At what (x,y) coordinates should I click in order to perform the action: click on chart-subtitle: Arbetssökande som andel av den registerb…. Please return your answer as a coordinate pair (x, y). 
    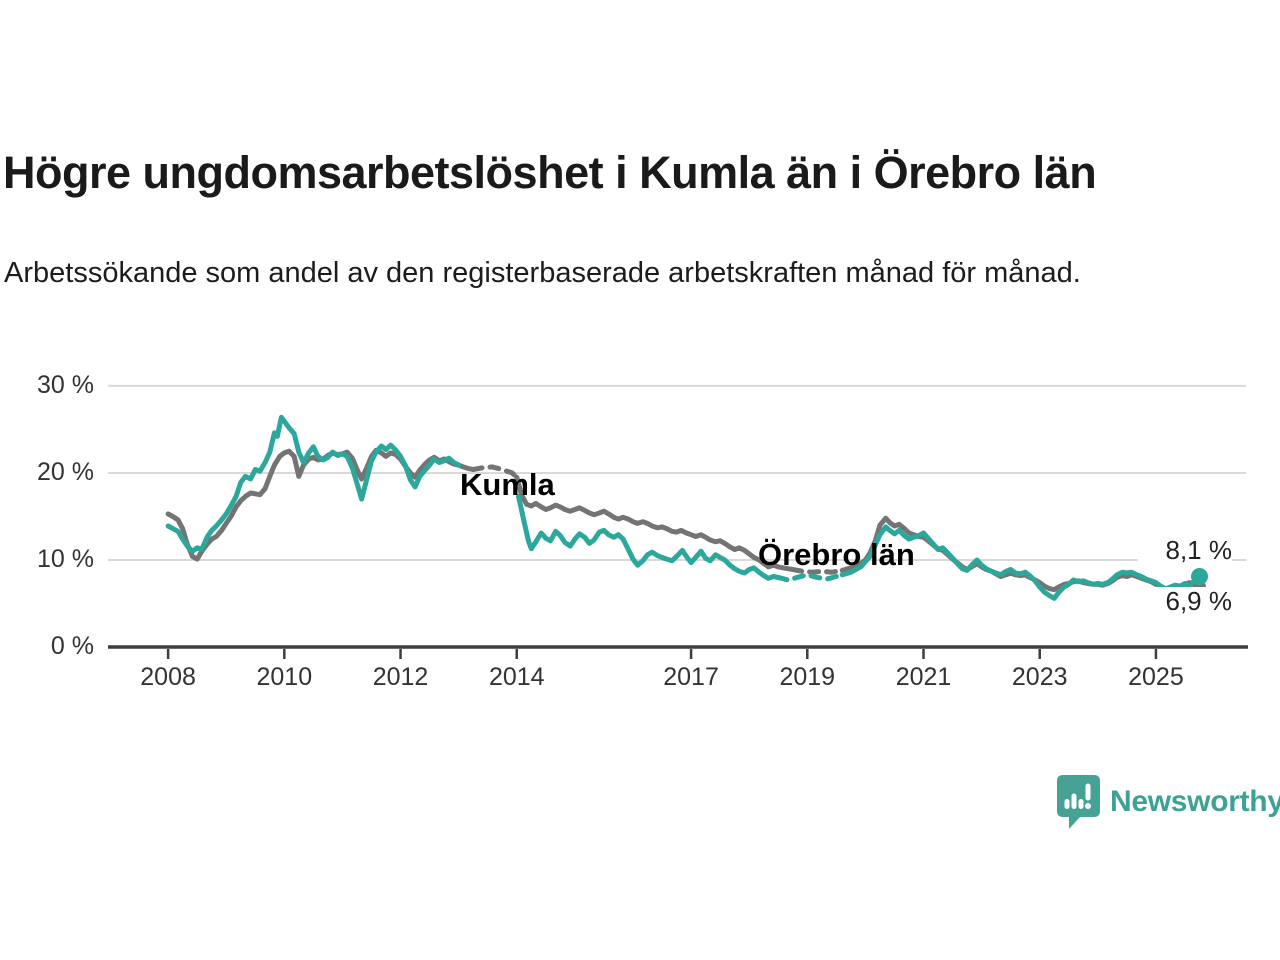
    Looking at the image, I should click on (542, 273).